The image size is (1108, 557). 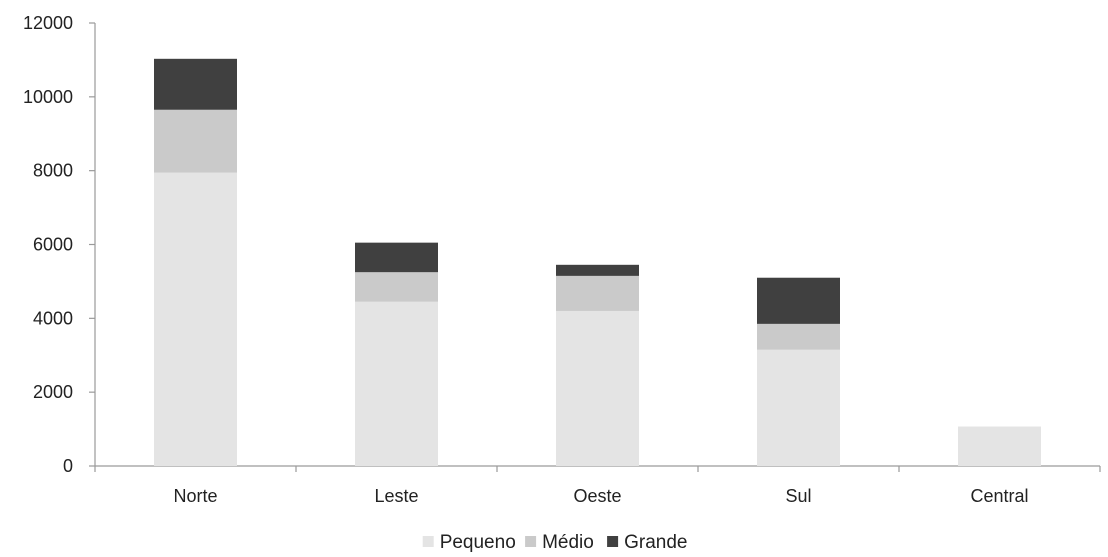 What do you see at coordinates (396, 496) in the screenshot?
I see `x-tick-label-leste: Leste` at bounding box center [396, 496].